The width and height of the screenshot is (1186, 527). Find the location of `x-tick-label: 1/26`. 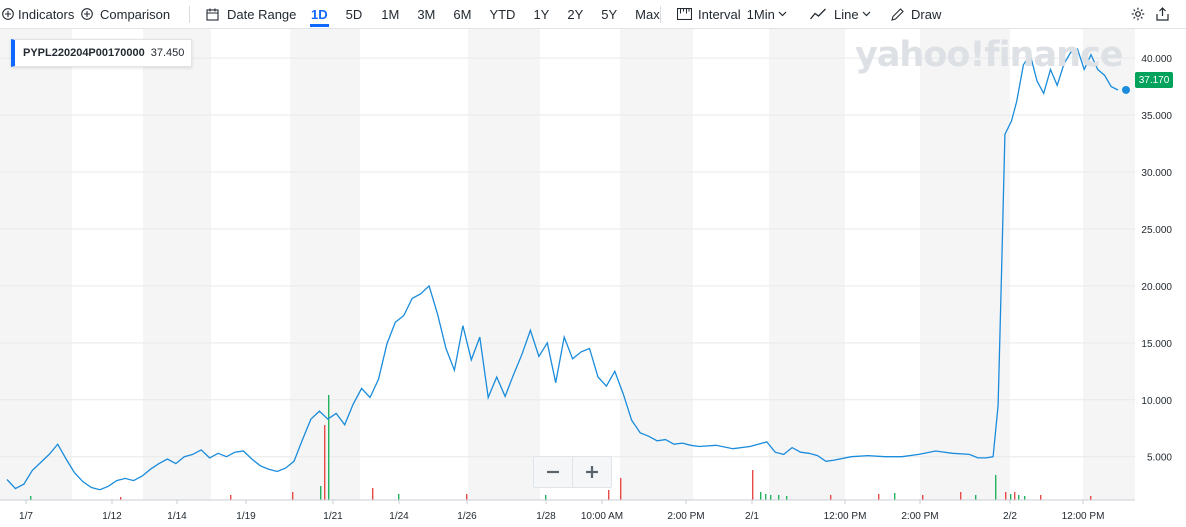

x-tick-label: 1/26 is located at coordinates (467, 516).